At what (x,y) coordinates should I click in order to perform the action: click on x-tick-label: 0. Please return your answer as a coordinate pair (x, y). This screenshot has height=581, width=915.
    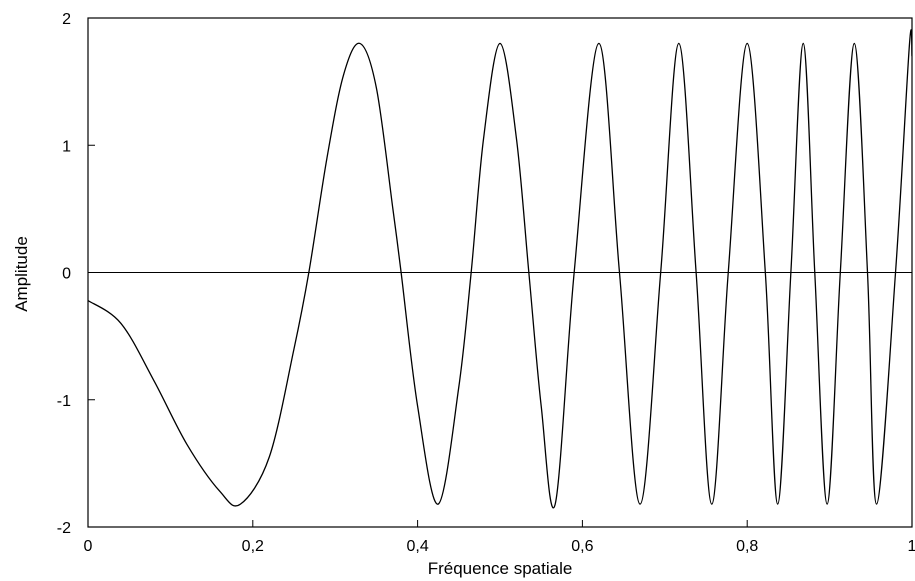
    Looking at the image, I should click on (88, 546).